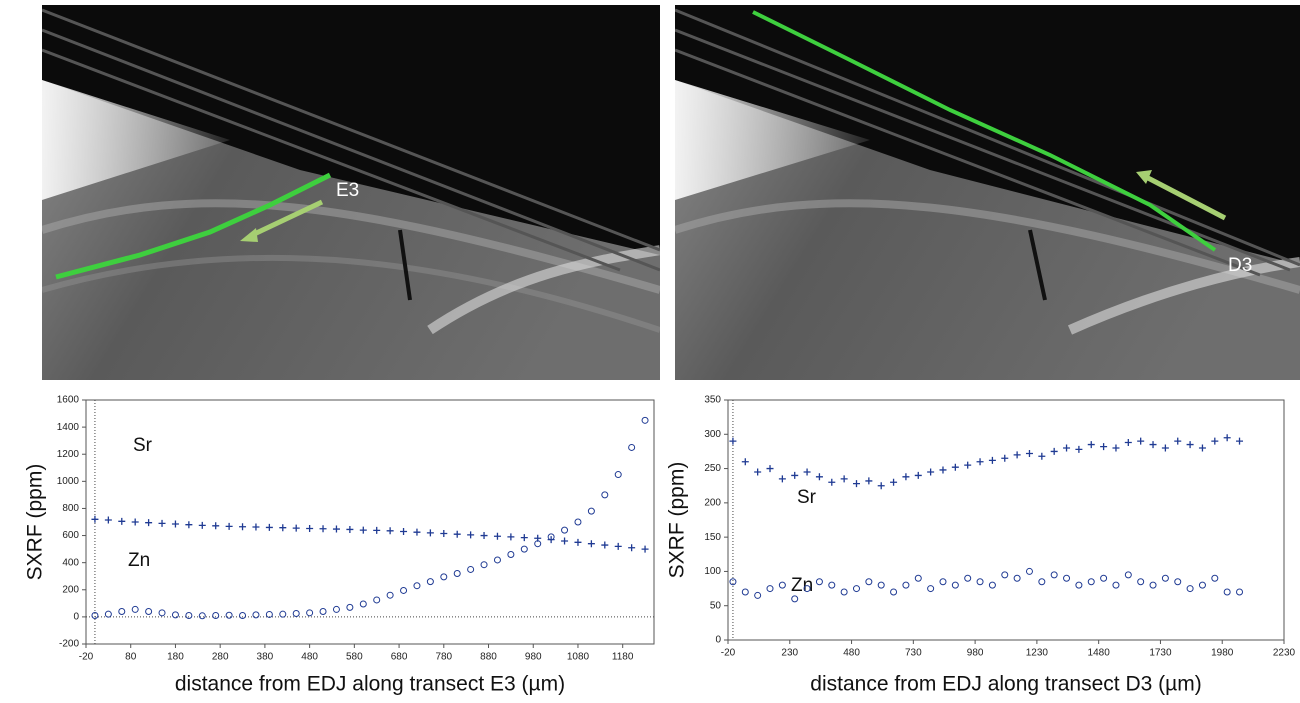  I want to click on y-axis-label: SXRF (ppm), so click(677, 520).